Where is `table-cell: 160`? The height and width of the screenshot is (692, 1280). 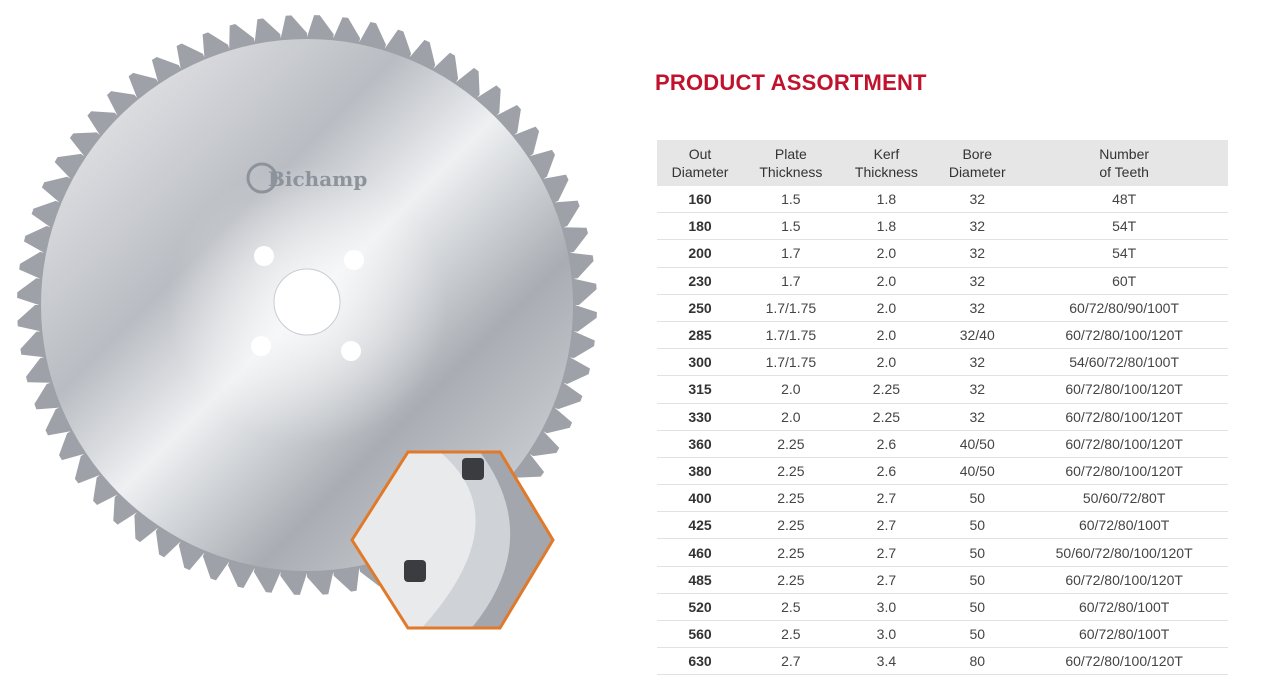 table-cell: 160 is located at coordinates (700, 200).